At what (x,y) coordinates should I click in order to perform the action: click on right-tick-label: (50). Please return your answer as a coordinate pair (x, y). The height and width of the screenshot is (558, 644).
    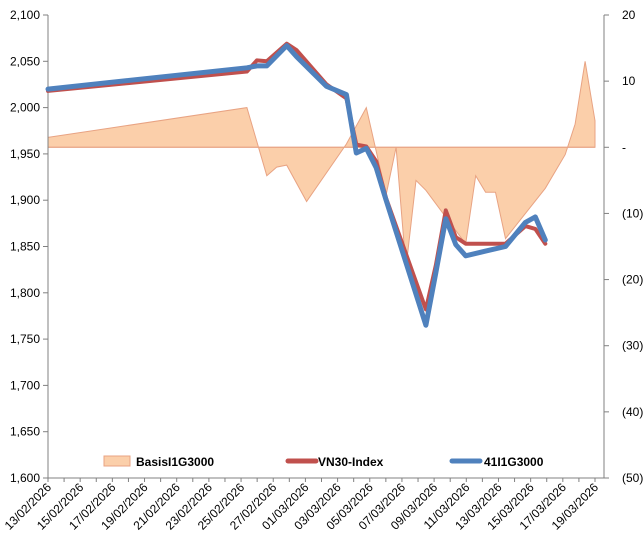
    Looking at the image, I should click on (632, 478).